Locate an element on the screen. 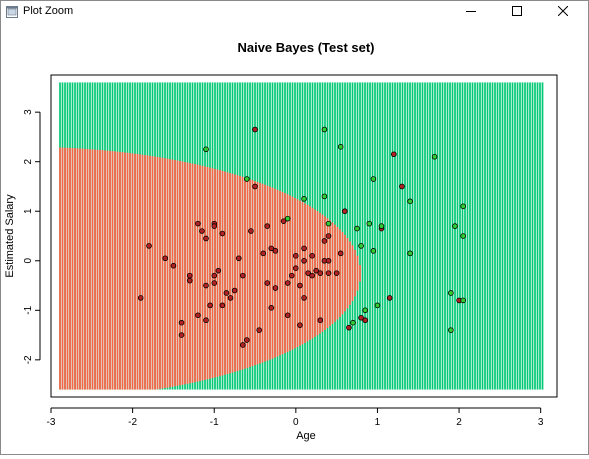  maximize-button is located at coordinates (517, 11).